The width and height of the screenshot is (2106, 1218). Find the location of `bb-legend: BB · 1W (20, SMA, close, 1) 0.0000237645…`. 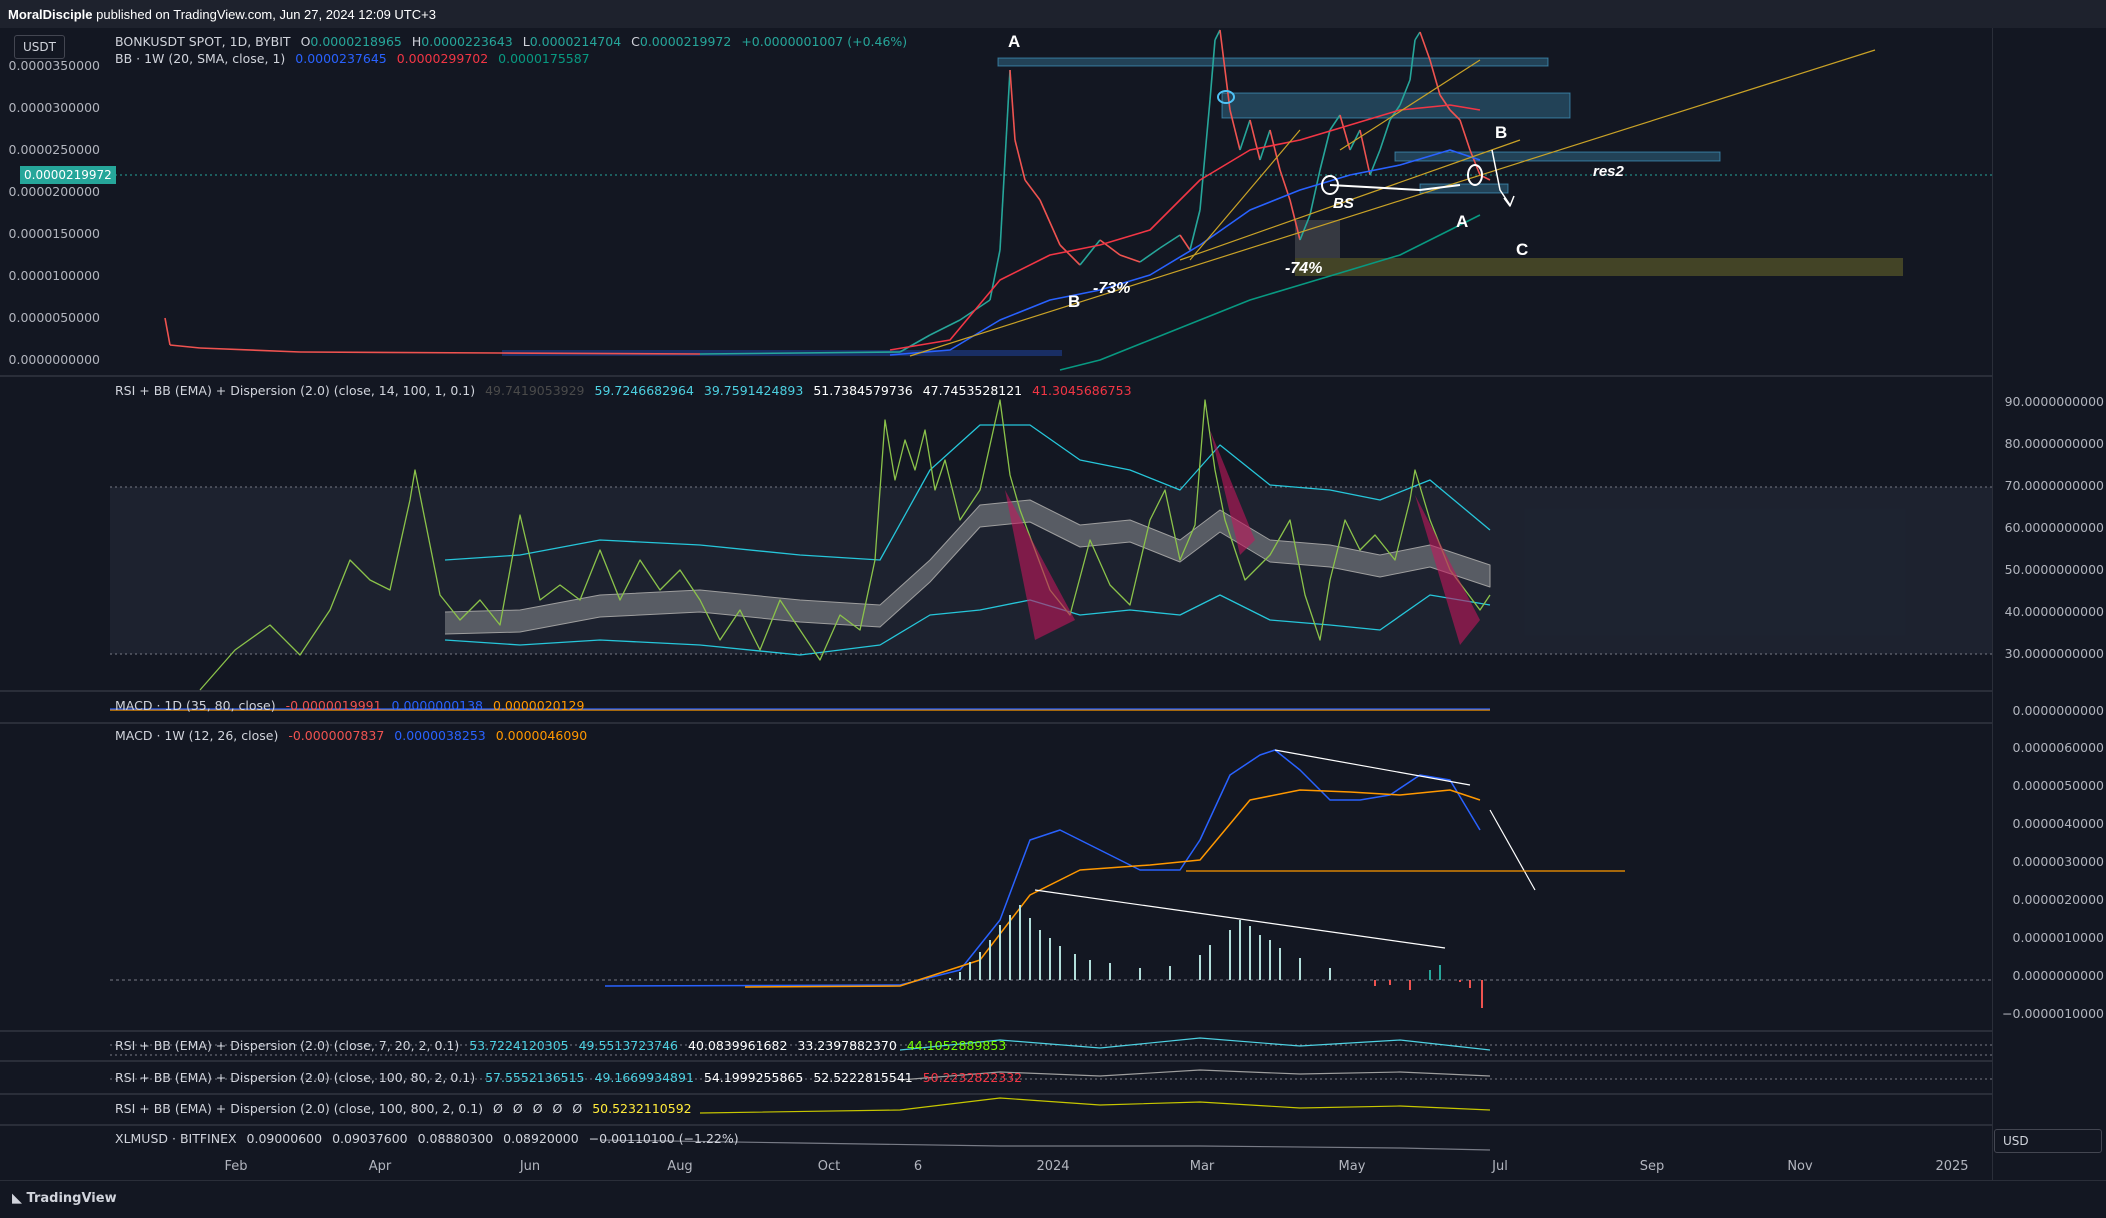

bb-legend: BB · 1W (20, SMA, close, 1) 0.0000237645… is located at coordinates (352, 58).